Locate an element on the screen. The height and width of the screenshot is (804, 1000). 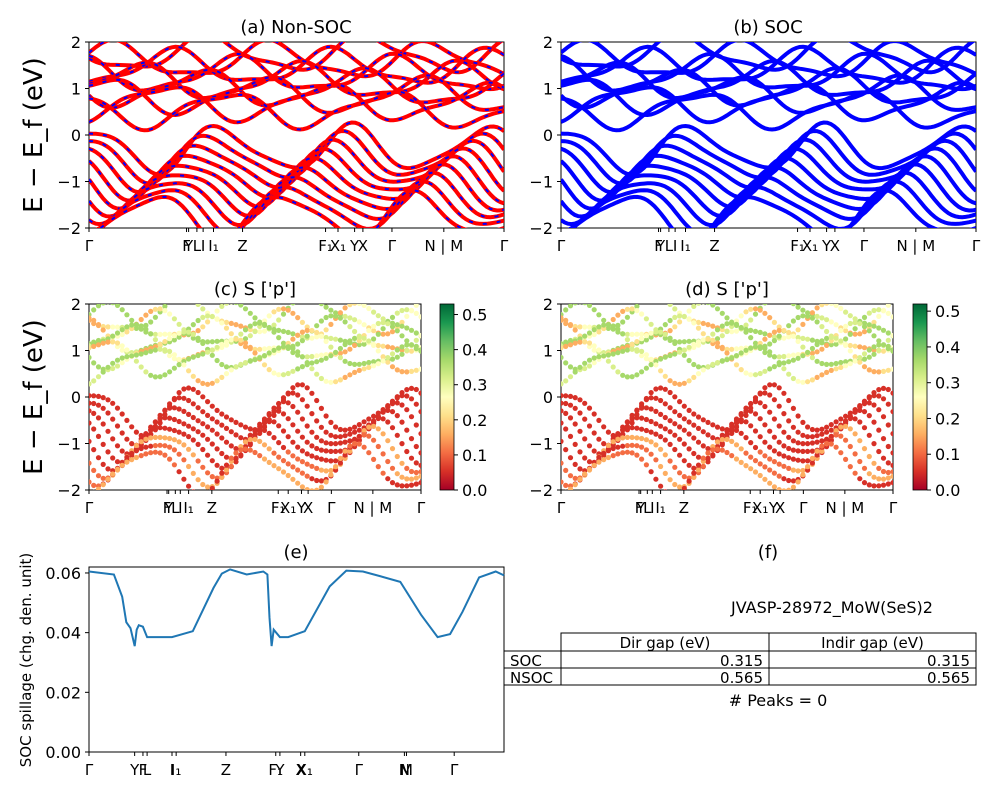
band-line-soc is located at coordinates (296, 111).